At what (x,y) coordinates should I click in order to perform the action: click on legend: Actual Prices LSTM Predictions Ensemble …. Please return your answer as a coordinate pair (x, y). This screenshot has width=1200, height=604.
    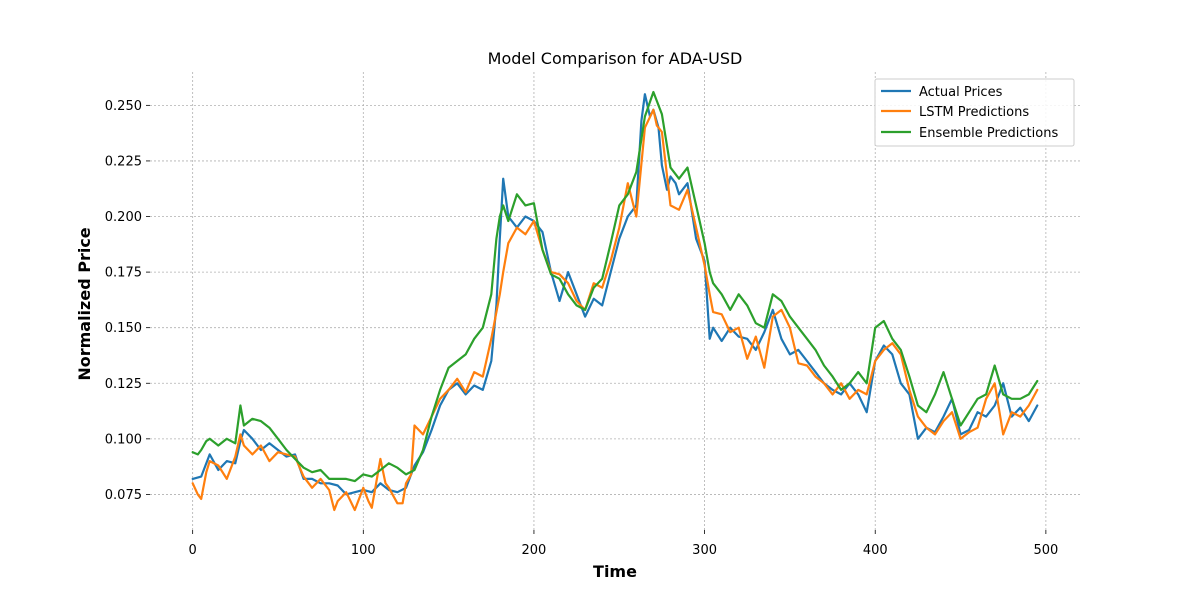
    Looking at the image, I should click on (974, 112).